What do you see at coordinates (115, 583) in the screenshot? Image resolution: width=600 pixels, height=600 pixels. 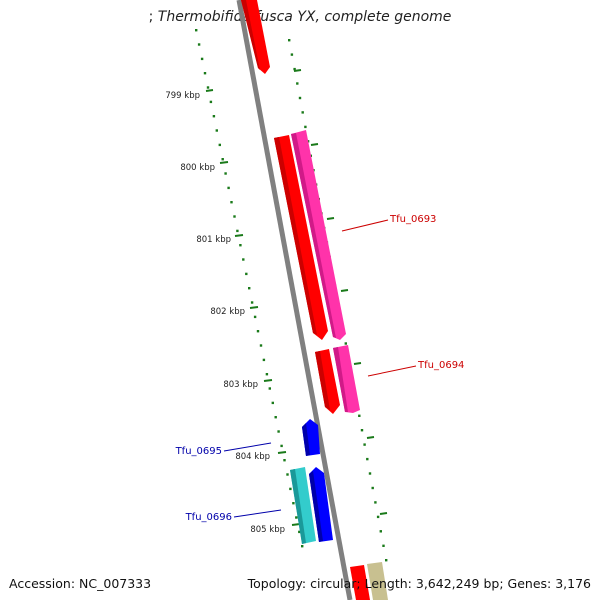 I see `accession-value: NC_007333` at bounding box center [115, 583].